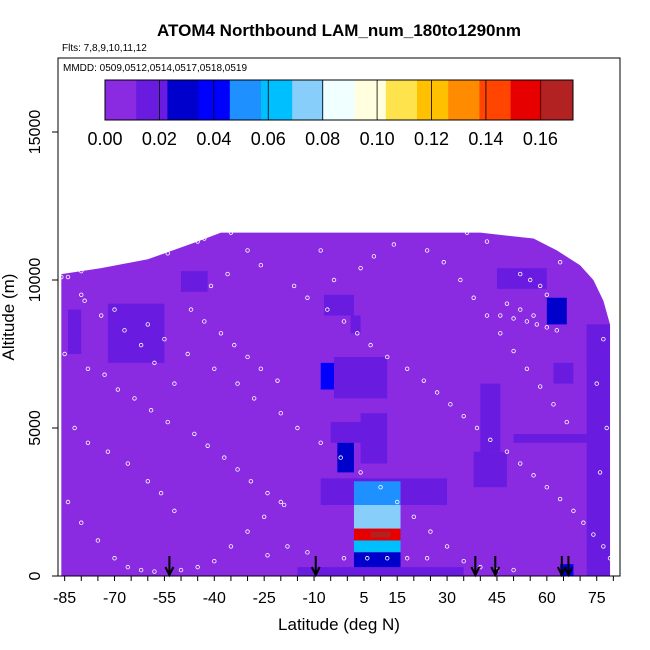  What do you see at coordinates (35, 280) in the screenshot?
I see `y-tick-label: 10000` at bounding box center [35, 280].